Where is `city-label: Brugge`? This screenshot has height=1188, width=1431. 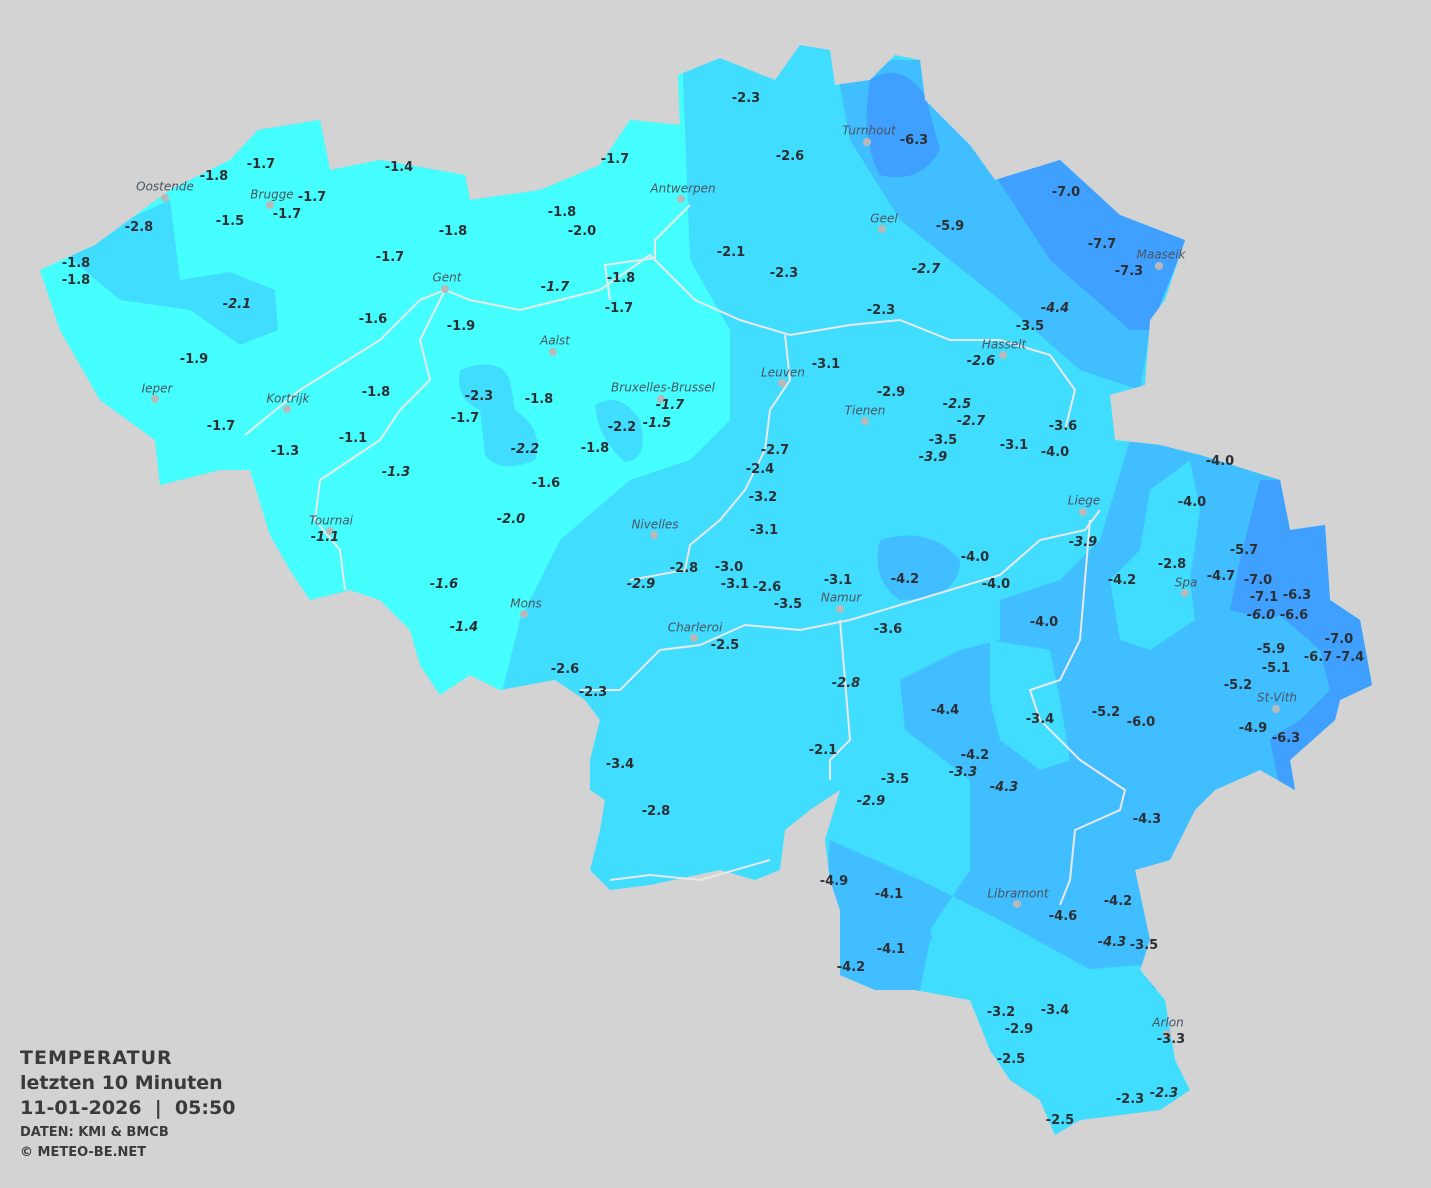
city-label: Brugge is located at coordinates (272, 194).